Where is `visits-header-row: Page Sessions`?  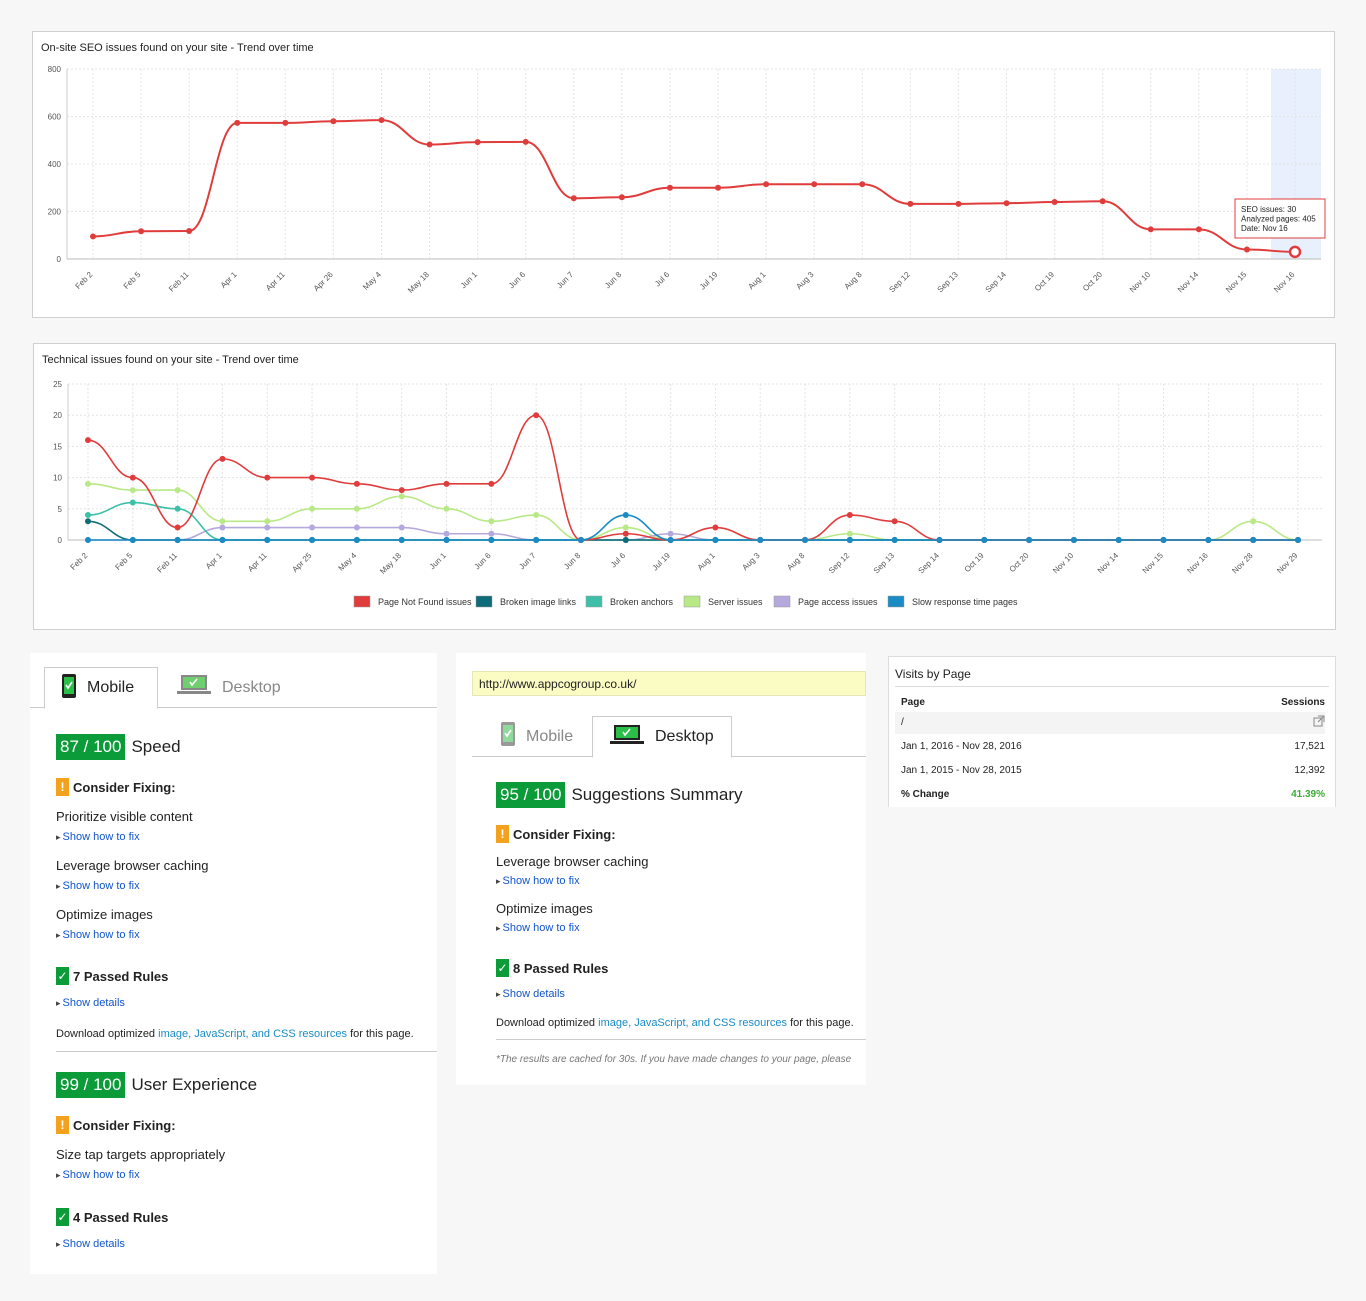
visits-header-row: Page Sessions is located at coordinates (1110, 703).